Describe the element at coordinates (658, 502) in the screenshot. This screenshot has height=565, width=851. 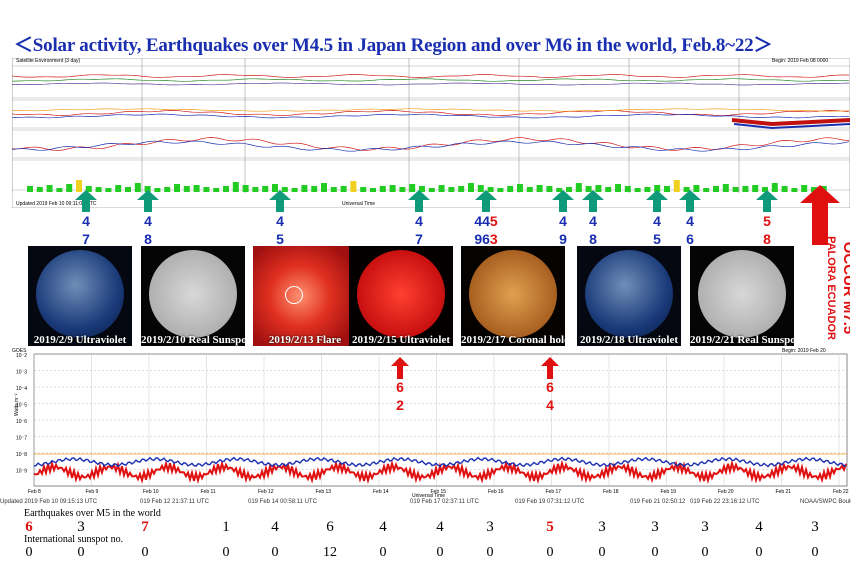
I see `goes-footer-text: 019 Feb 21 02:50:12` at that location.